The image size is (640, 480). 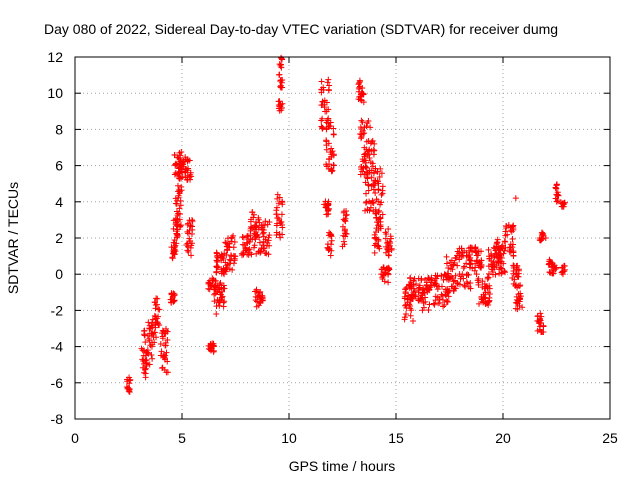 I want to click on x-tick-label: 15, so click(x=396, y=438).